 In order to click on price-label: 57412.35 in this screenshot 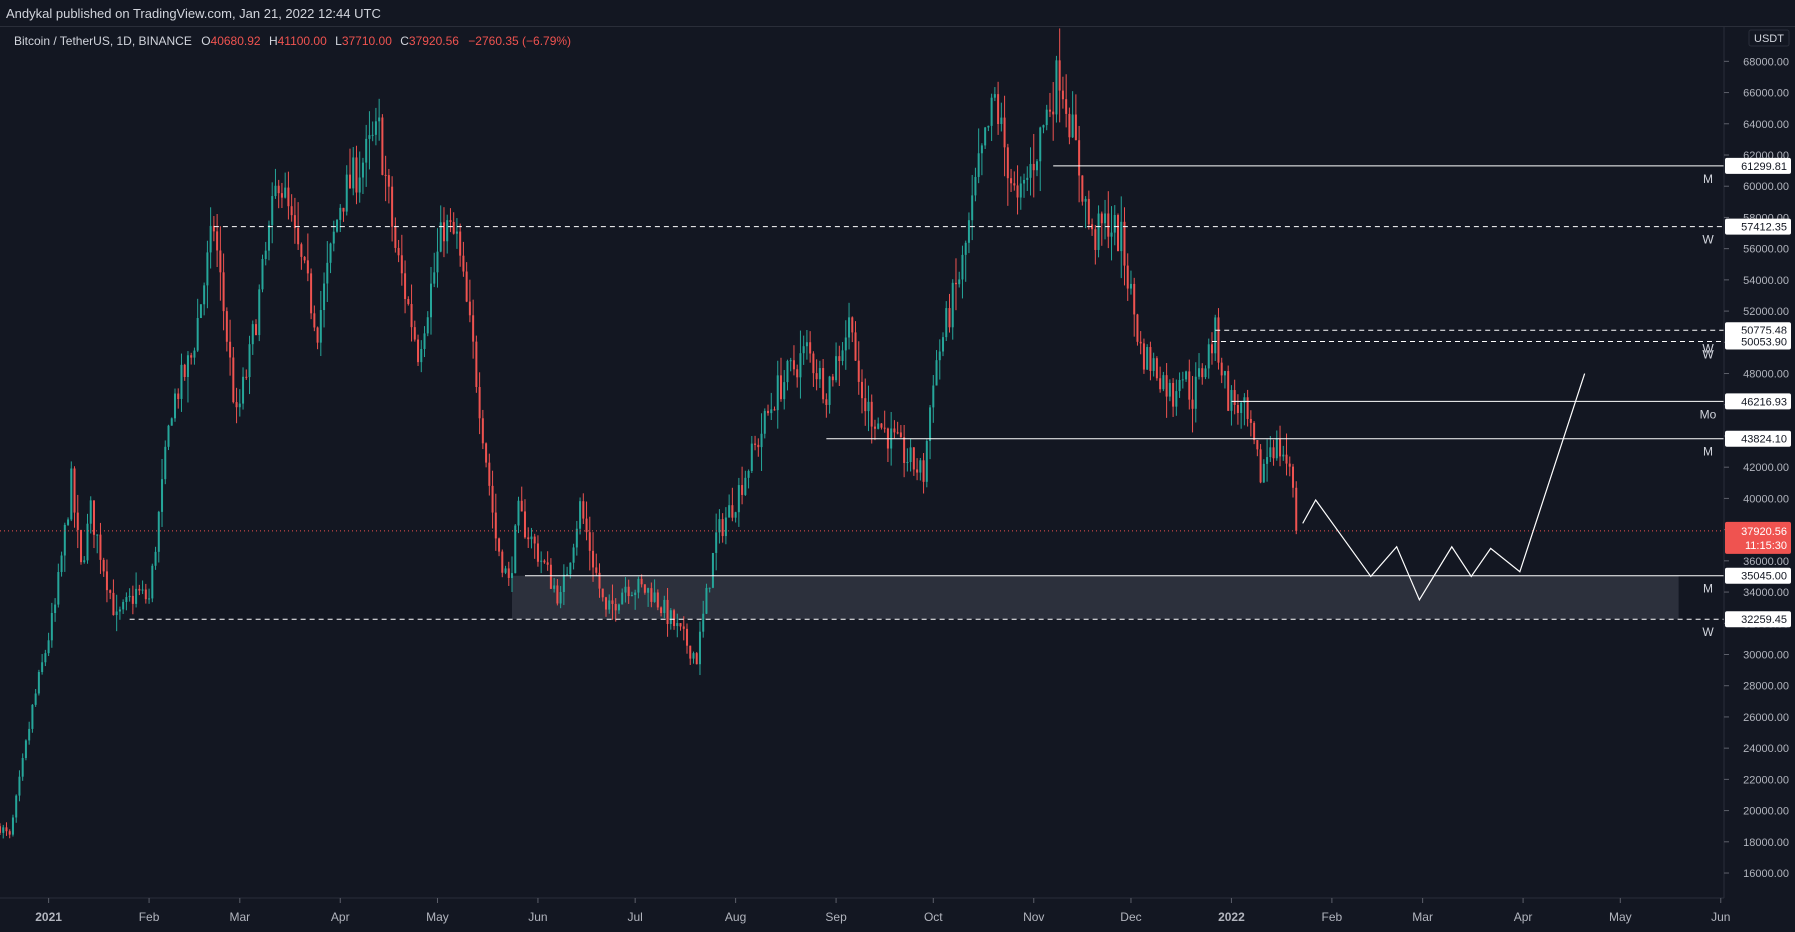, I will do `click(1758, 226)`.